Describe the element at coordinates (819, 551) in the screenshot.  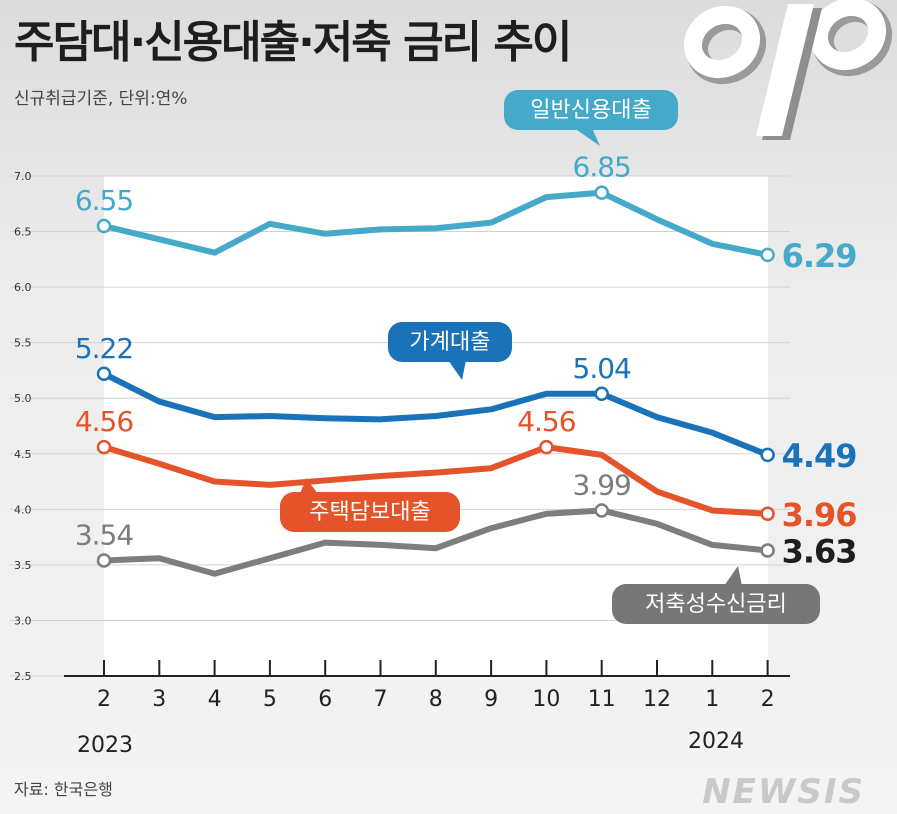
I see `data-label: 3.63` at that location.